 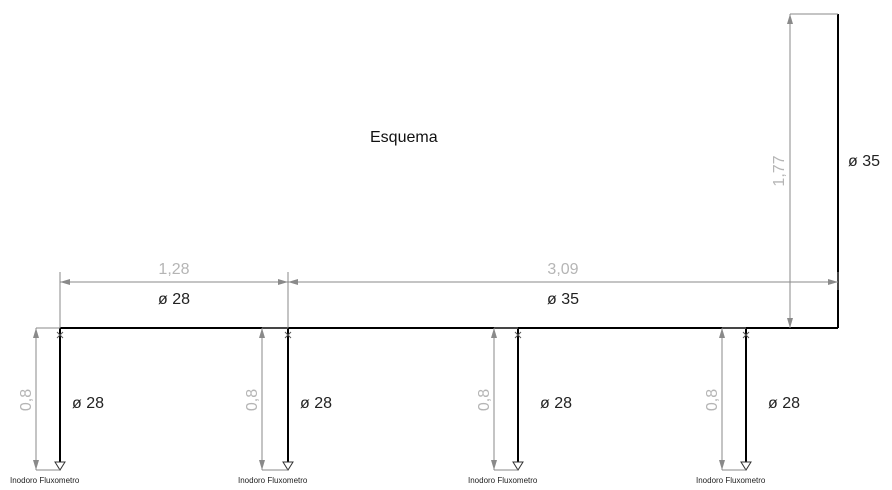 I want to click on branch-2: 0,8 ø 28 Inodoro Fluxometro, so click(x=285, y=406).